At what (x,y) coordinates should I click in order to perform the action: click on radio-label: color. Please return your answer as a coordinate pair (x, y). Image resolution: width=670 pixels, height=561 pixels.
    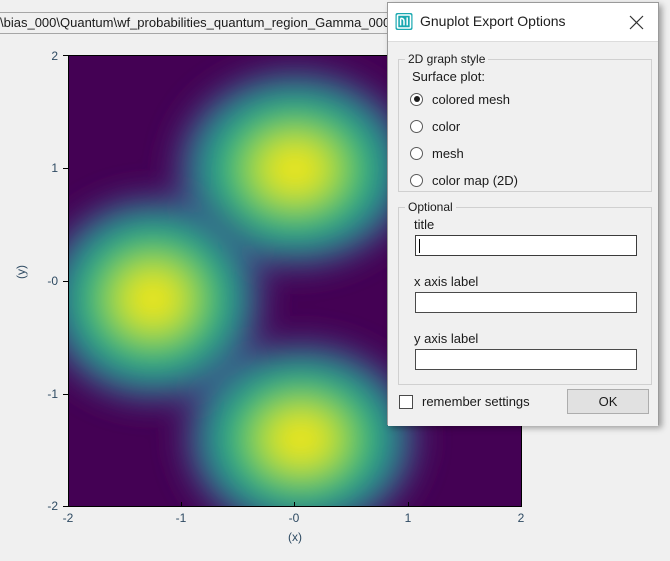
    Looking at the image, I should click on (446, 126).